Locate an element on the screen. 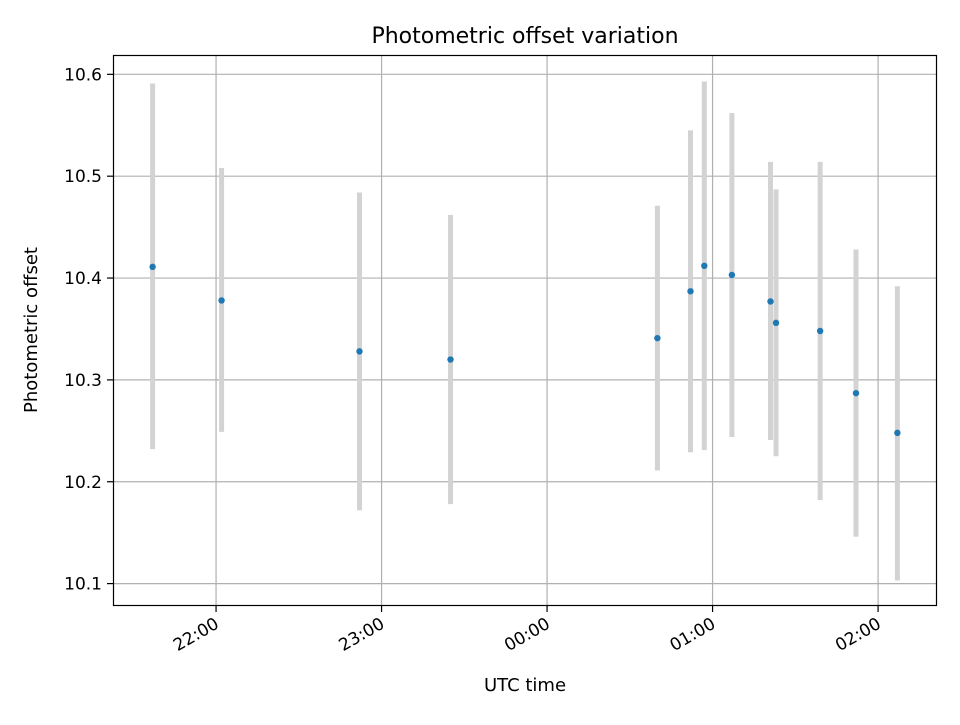 This screenshot has width=960, height=725. x-axis-label: UTC time is located at coordinates (525, 685).